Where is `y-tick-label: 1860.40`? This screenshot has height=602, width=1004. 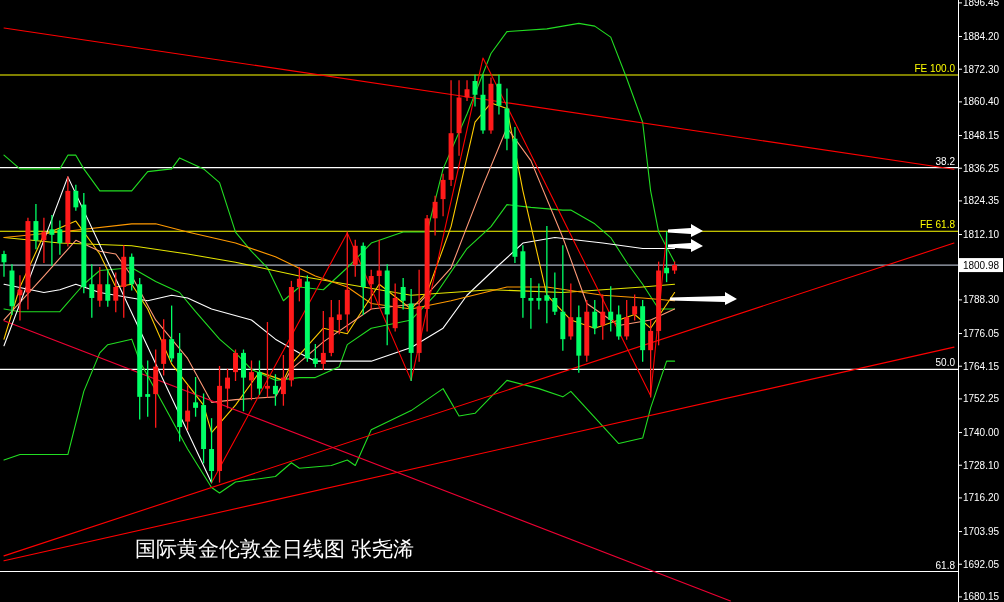
y-tick-label: 1860.40 is located at coordinates (981, 102).